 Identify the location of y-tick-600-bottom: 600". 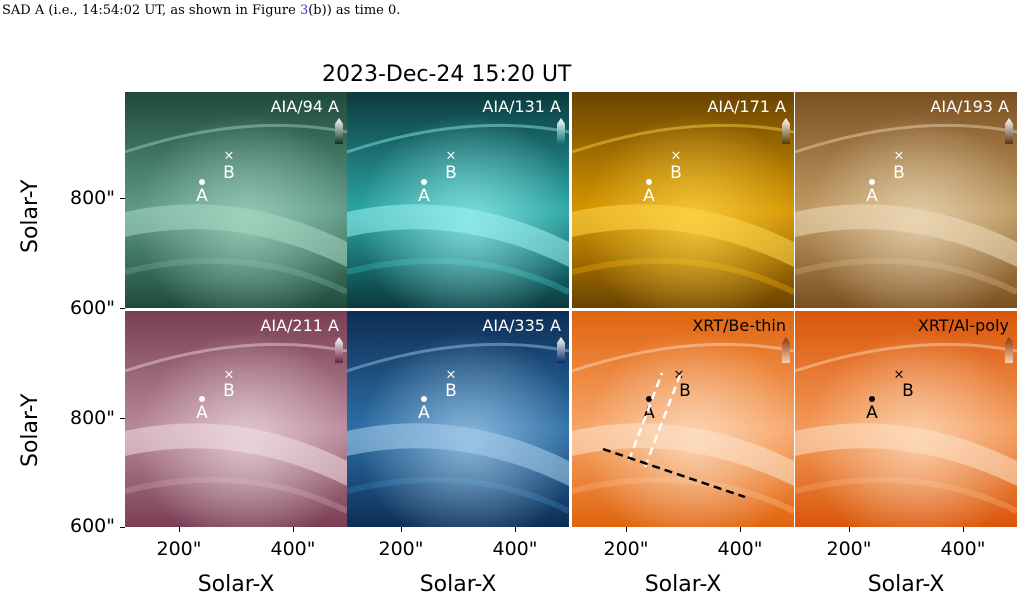
(92, 526).